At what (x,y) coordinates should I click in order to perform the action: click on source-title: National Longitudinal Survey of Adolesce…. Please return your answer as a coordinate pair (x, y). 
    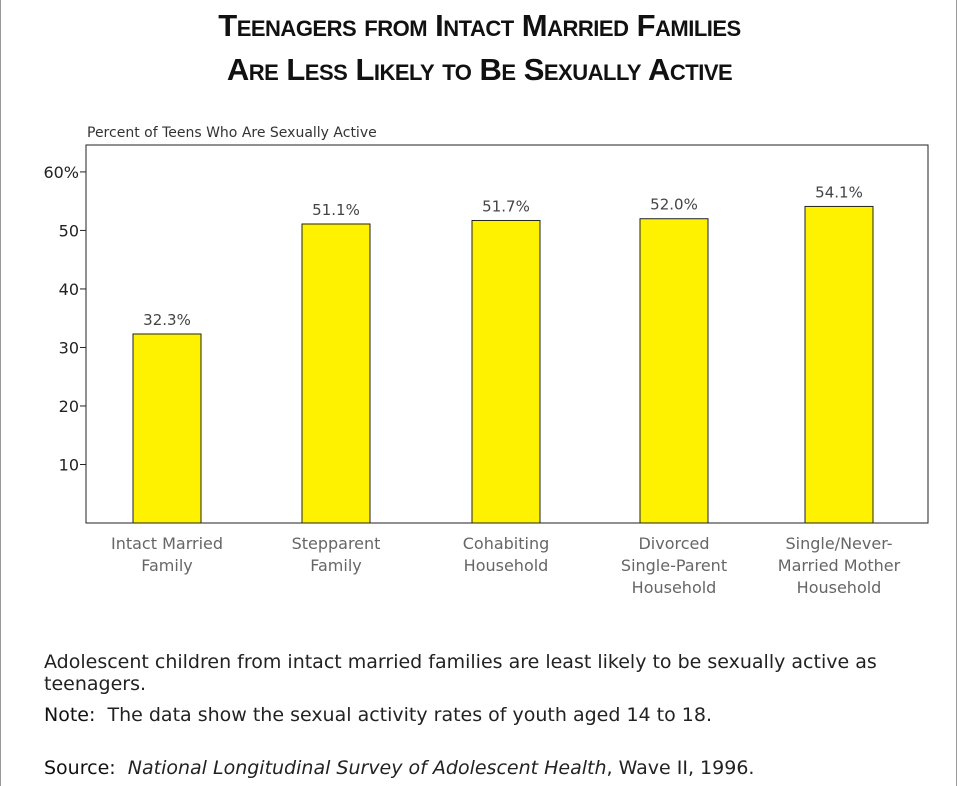
    Looking at the image, I should click on (367, 768).